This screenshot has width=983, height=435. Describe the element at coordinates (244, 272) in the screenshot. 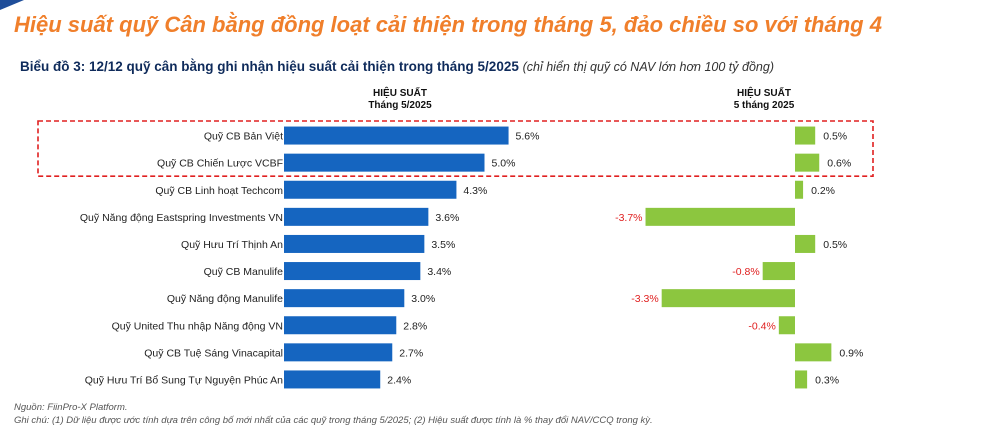

I see `category-label: Quỹ CB Manulife` at that location.